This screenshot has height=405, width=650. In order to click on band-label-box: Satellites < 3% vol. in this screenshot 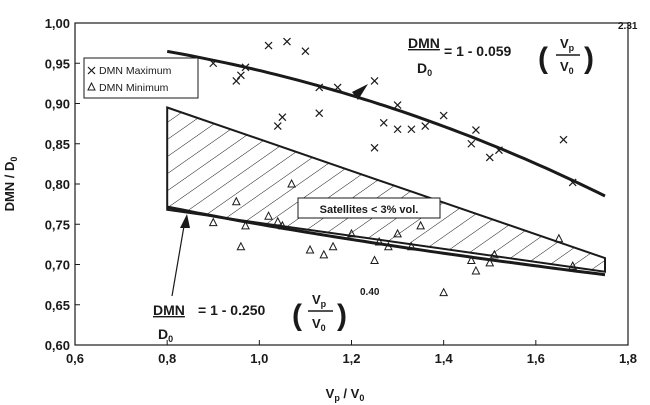, I will do `click(369, 208)`.